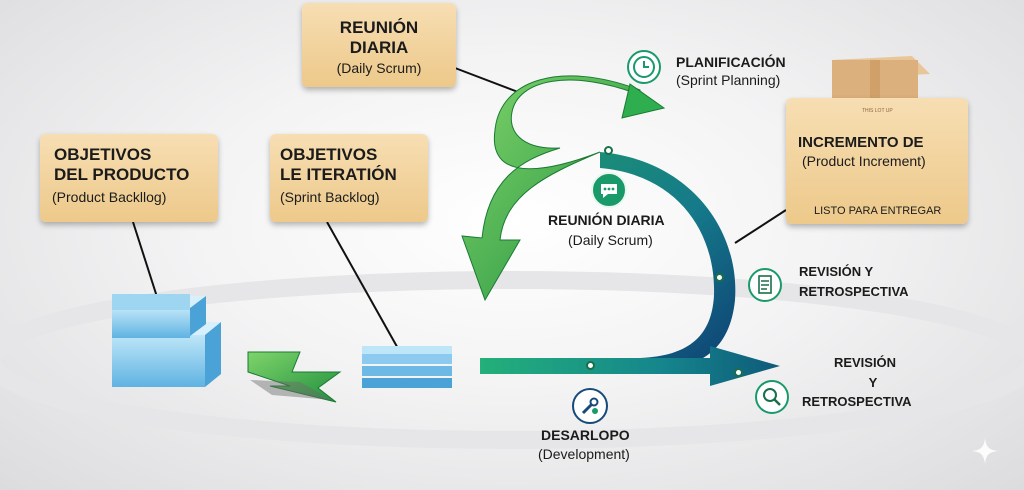 The height and width of the screenshot is (490, 1024). I want to click on connector-product-backlog, so click(145, 261).